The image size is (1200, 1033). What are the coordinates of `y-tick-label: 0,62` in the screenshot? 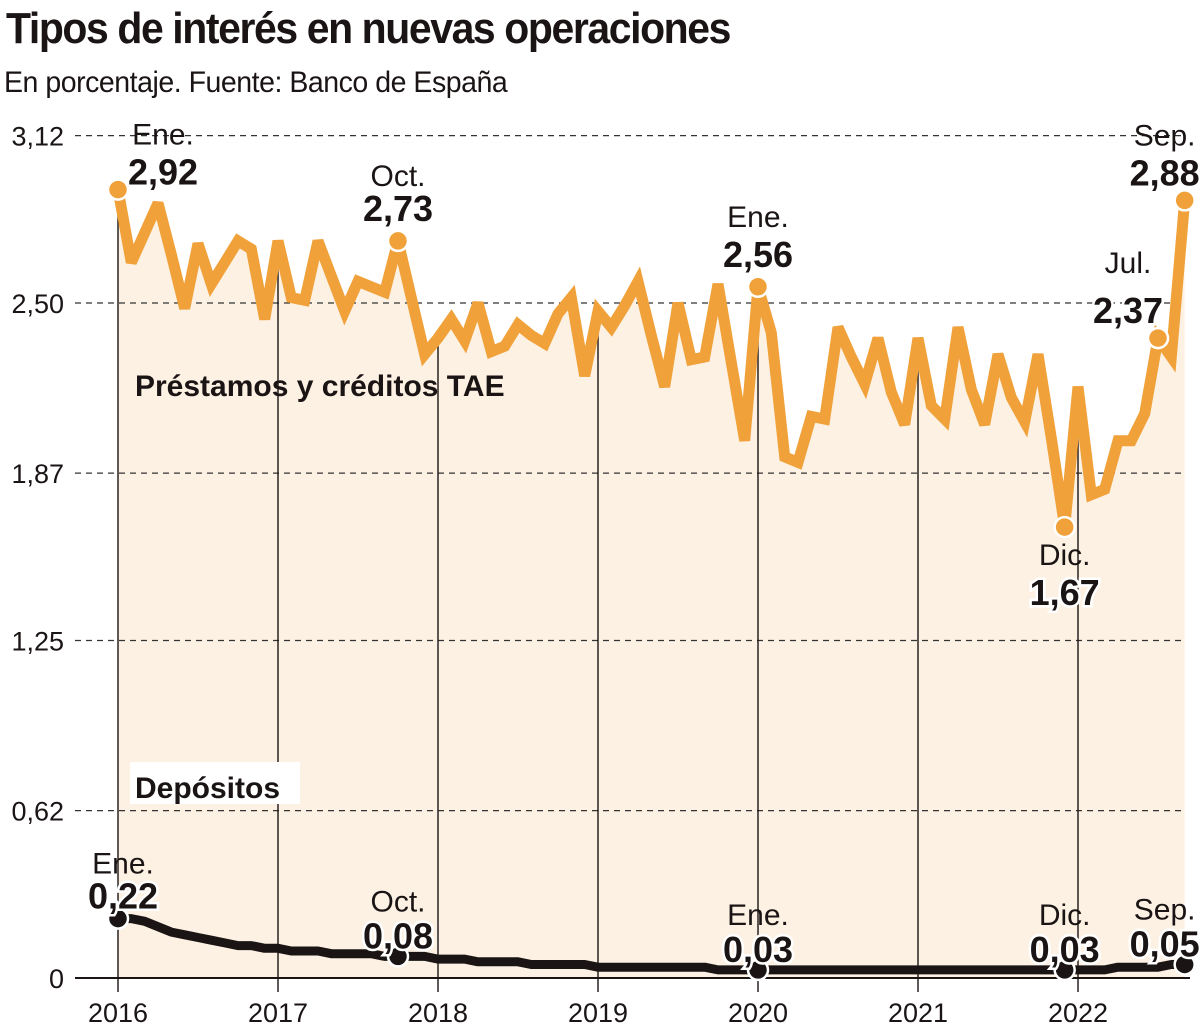 It's located at (37, 812).